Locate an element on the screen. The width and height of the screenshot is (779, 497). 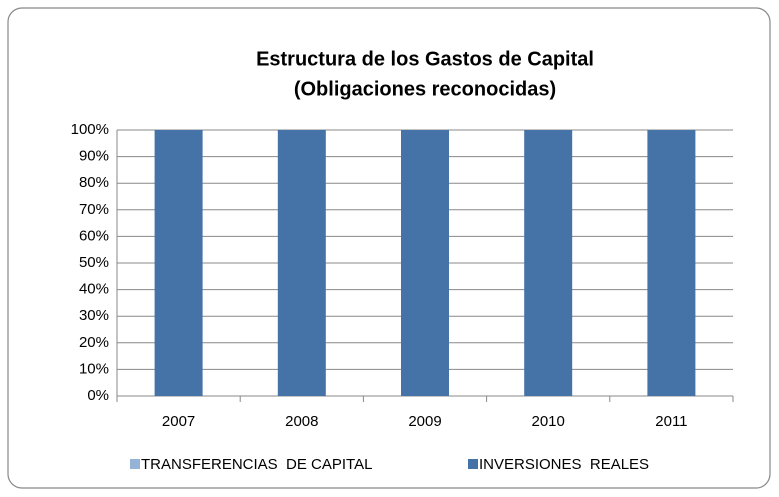
x-tick-label: 2010 is located at coordinates (548, 421).